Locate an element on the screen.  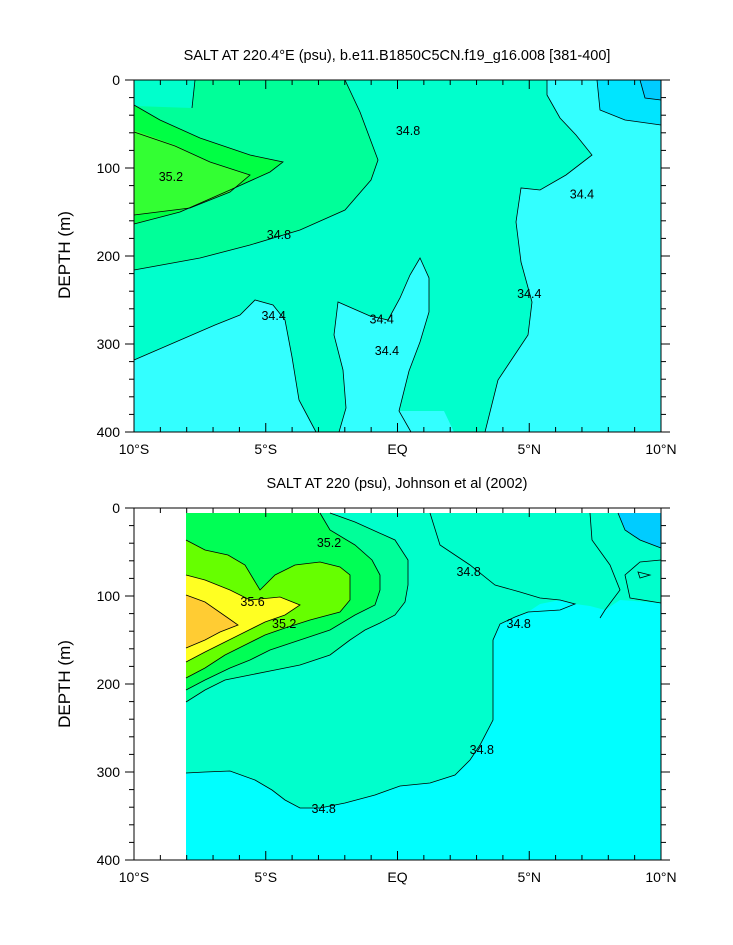
contour-line-34-4-b is located at coordinates (225, 366).